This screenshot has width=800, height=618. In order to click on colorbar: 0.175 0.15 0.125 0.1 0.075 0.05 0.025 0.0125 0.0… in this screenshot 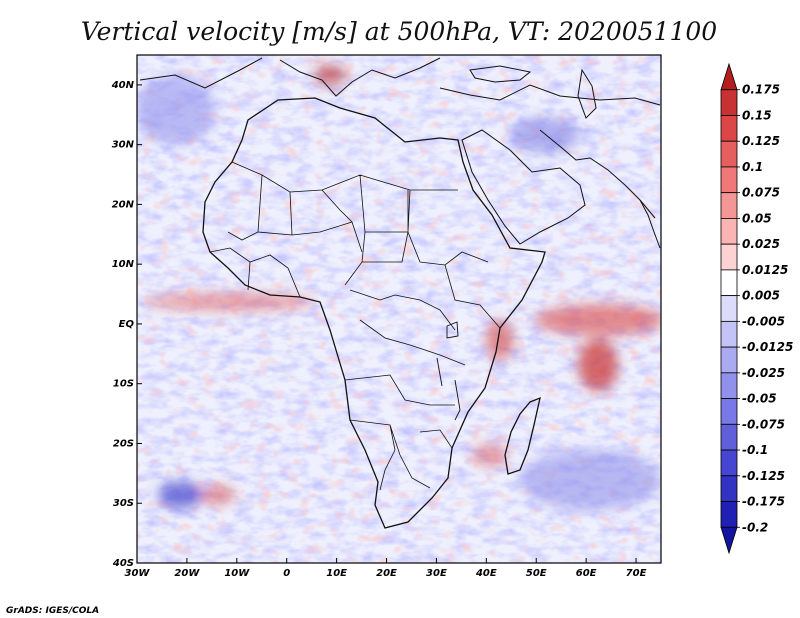, I will do `click(756, 308)`.